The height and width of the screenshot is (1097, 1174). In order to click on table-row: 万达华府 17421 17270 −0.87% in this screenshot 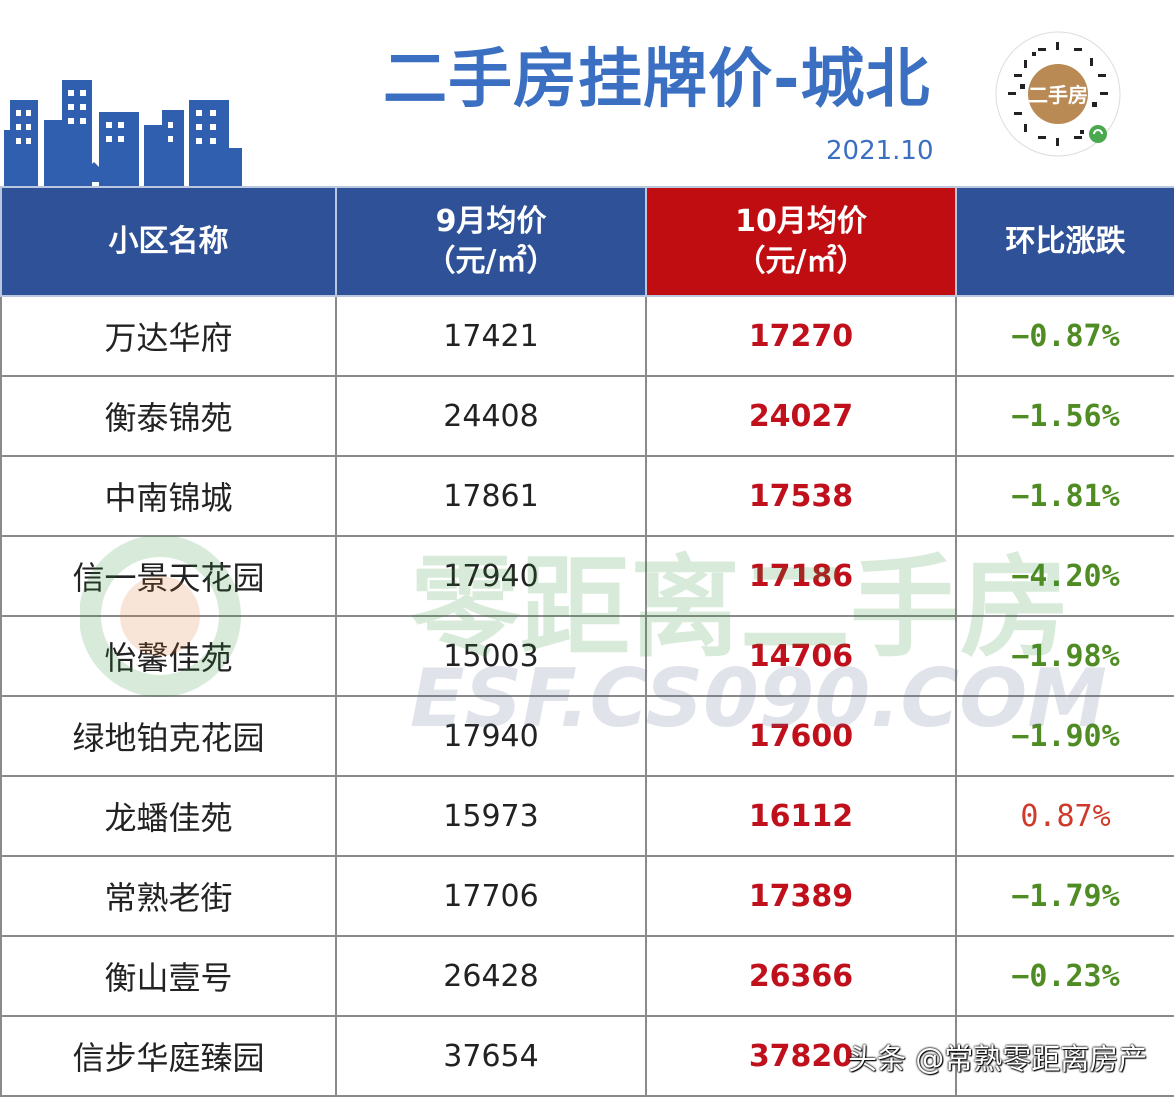, I will do `click(587, 336)`.